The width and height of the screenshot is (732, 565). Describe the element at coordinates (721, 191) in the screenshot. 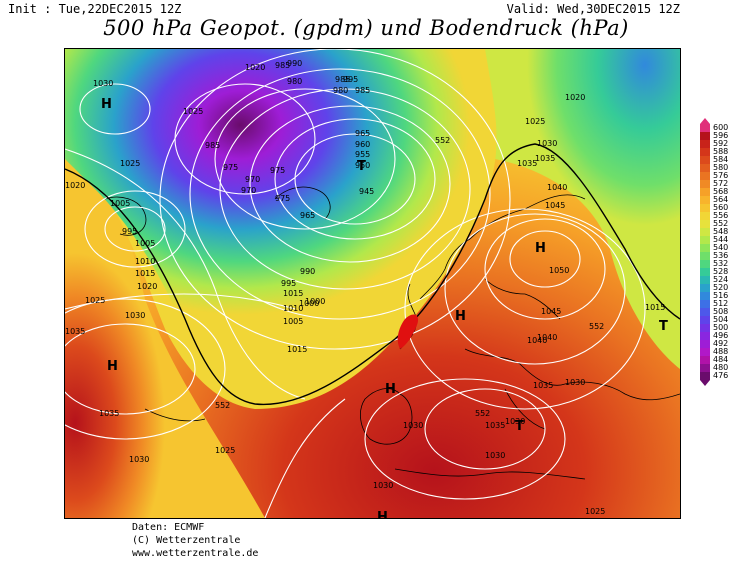

I see `legend-label: 568` at that location.